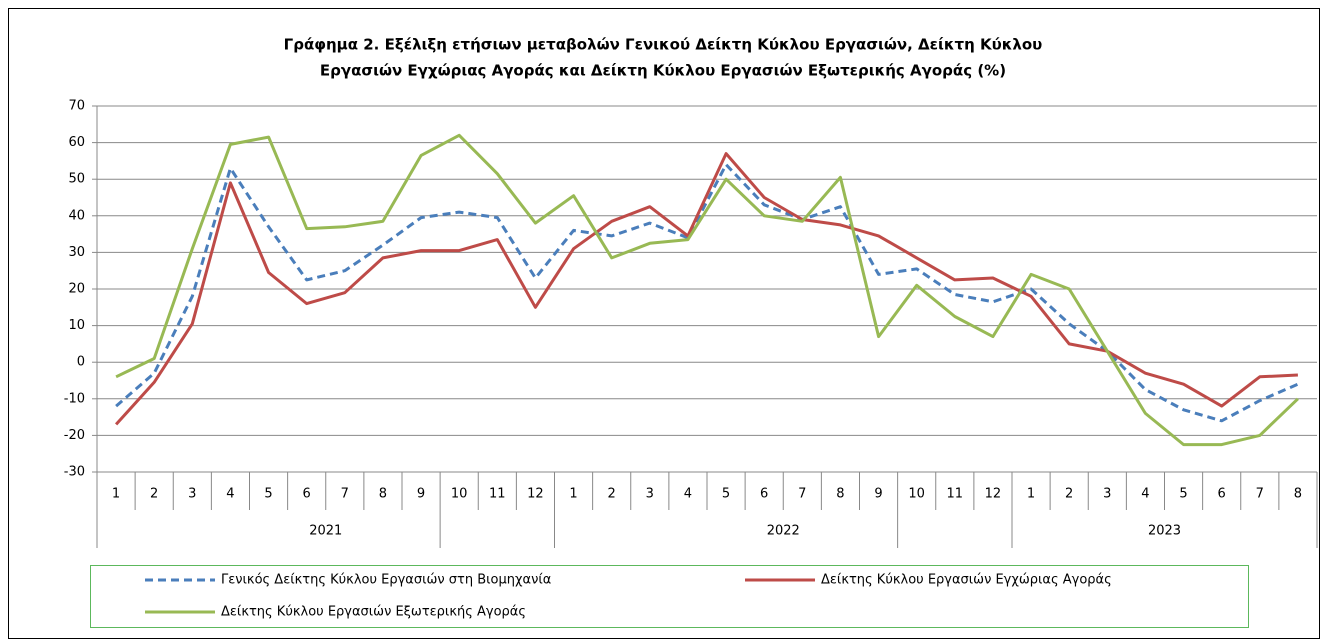 The image size is (1327, 639). I want to click on y-tick-label: -10, so click(74, 398).